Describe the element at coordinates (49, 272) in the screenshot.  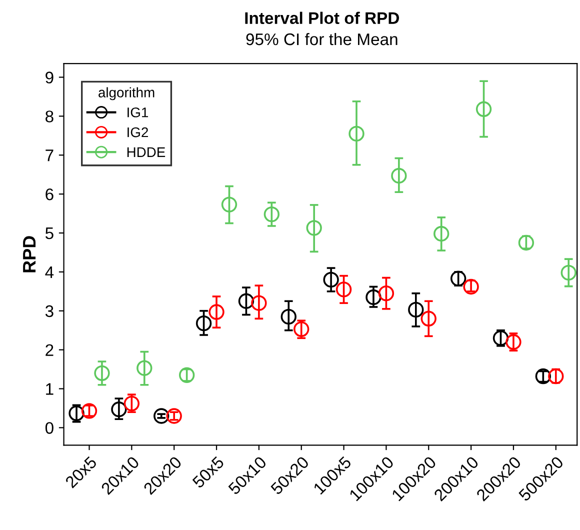
I see `y-tick-label: 4` at that location.